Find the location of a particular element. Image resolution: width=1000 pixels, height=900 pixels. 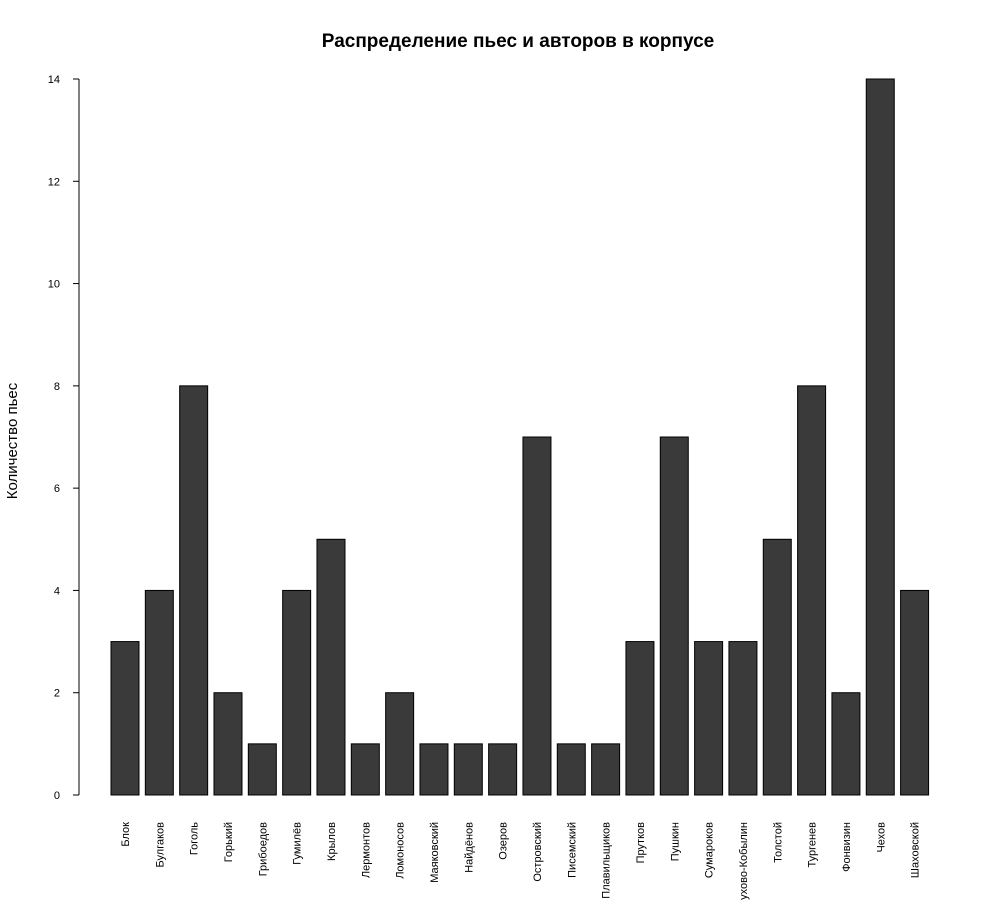

x-category-label: Тургенев is located at coordinates (813, 845).